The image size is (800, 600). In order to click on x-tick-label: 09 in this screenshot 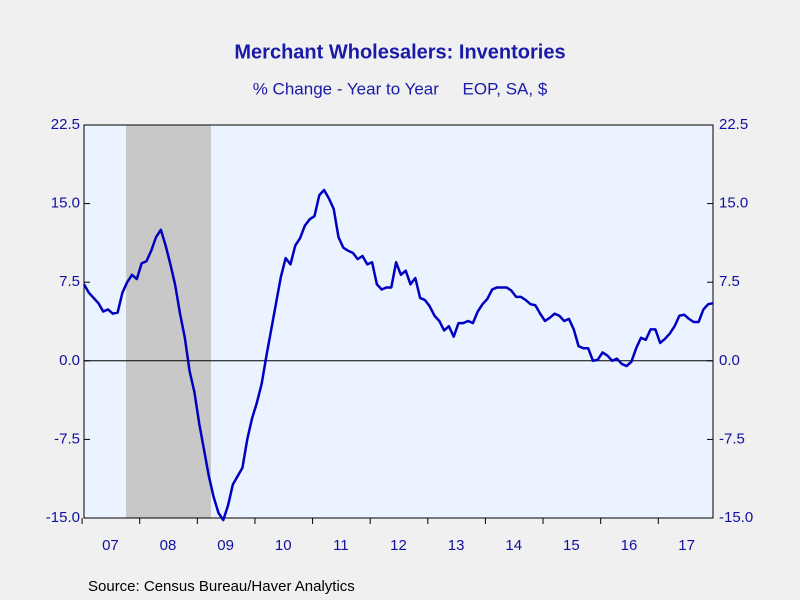, I will do `click(225, 545)`.